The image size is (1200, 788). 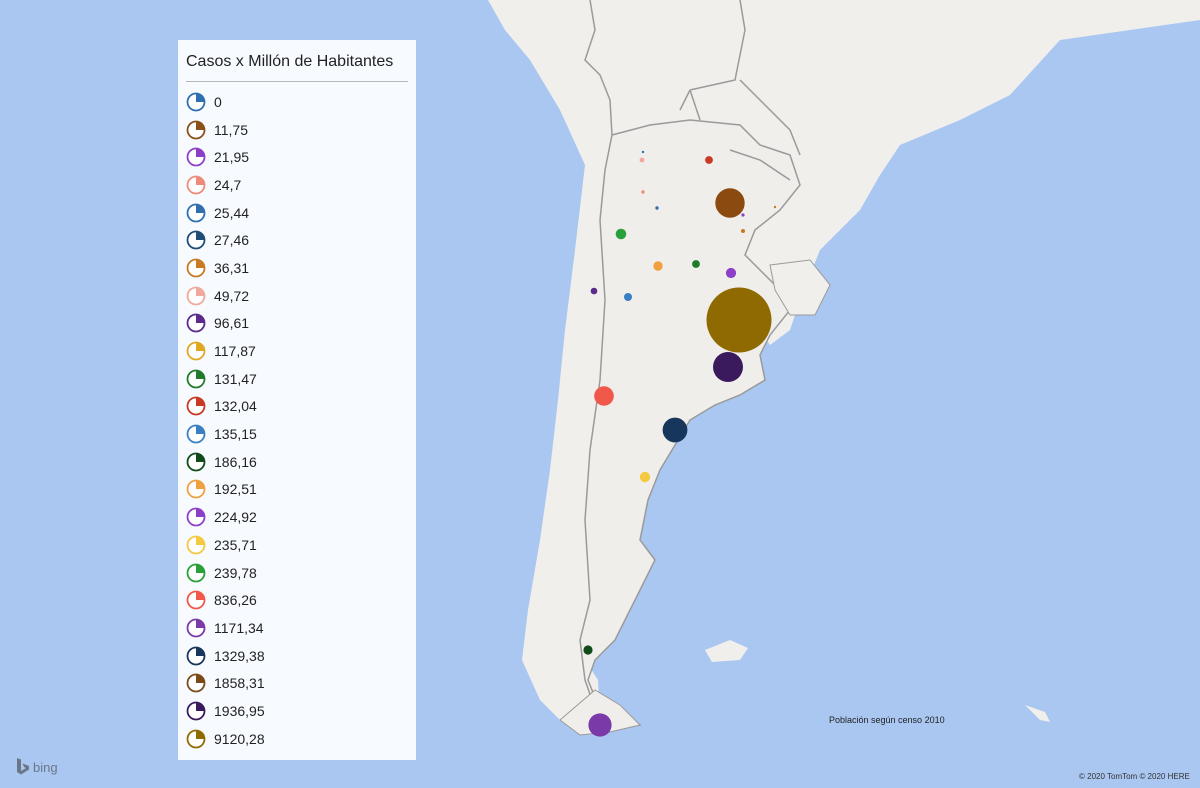 What do you see at coordinates (232, 295) in the screenshot?
I see `legend-item-label: 49,72` at bounding box center [232, 295].